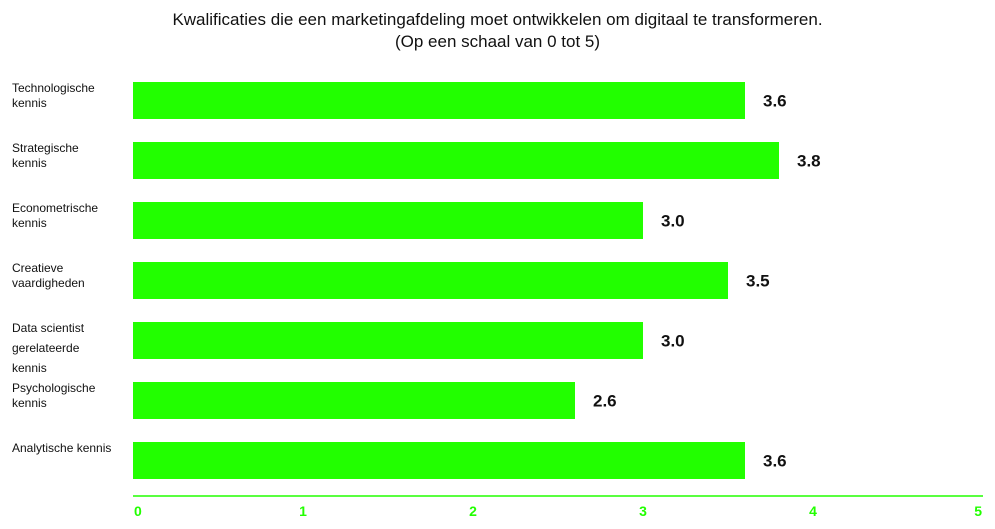  Describe the element at coordinates (53, 88) in the screenshot. I see `category-label-line: Technologische` at that location.